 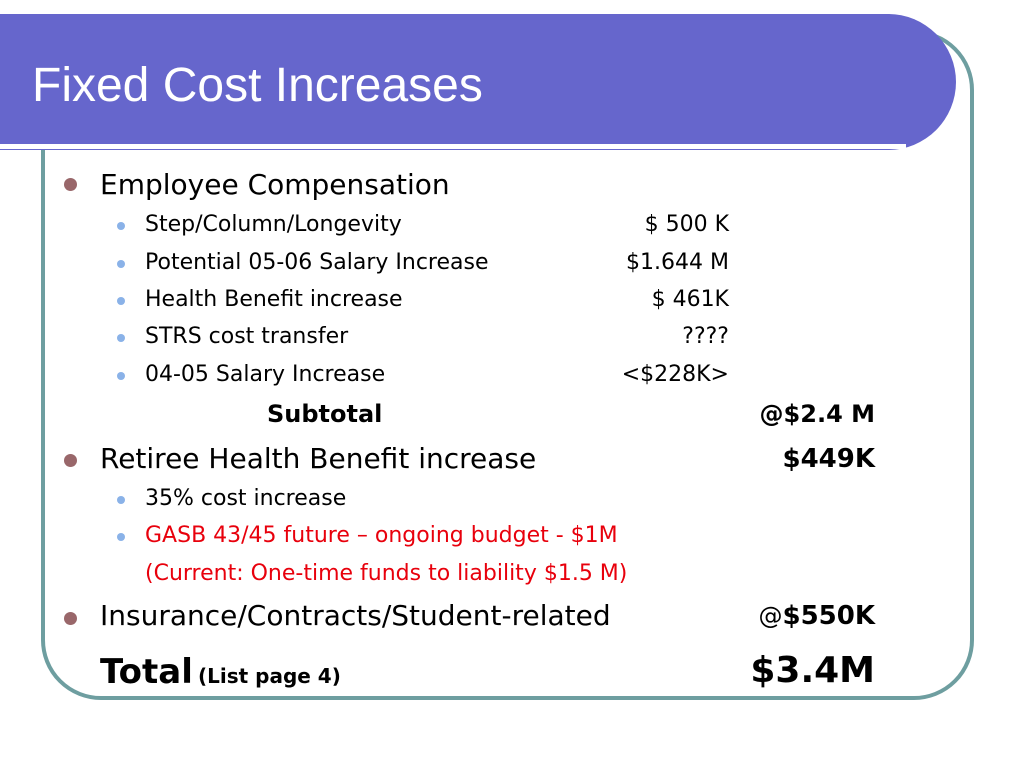 What do you see at coordinates (246, 498) in the screenshot?
I see `line-item-label: 35% cost increase` at bounding box center [246, 498].